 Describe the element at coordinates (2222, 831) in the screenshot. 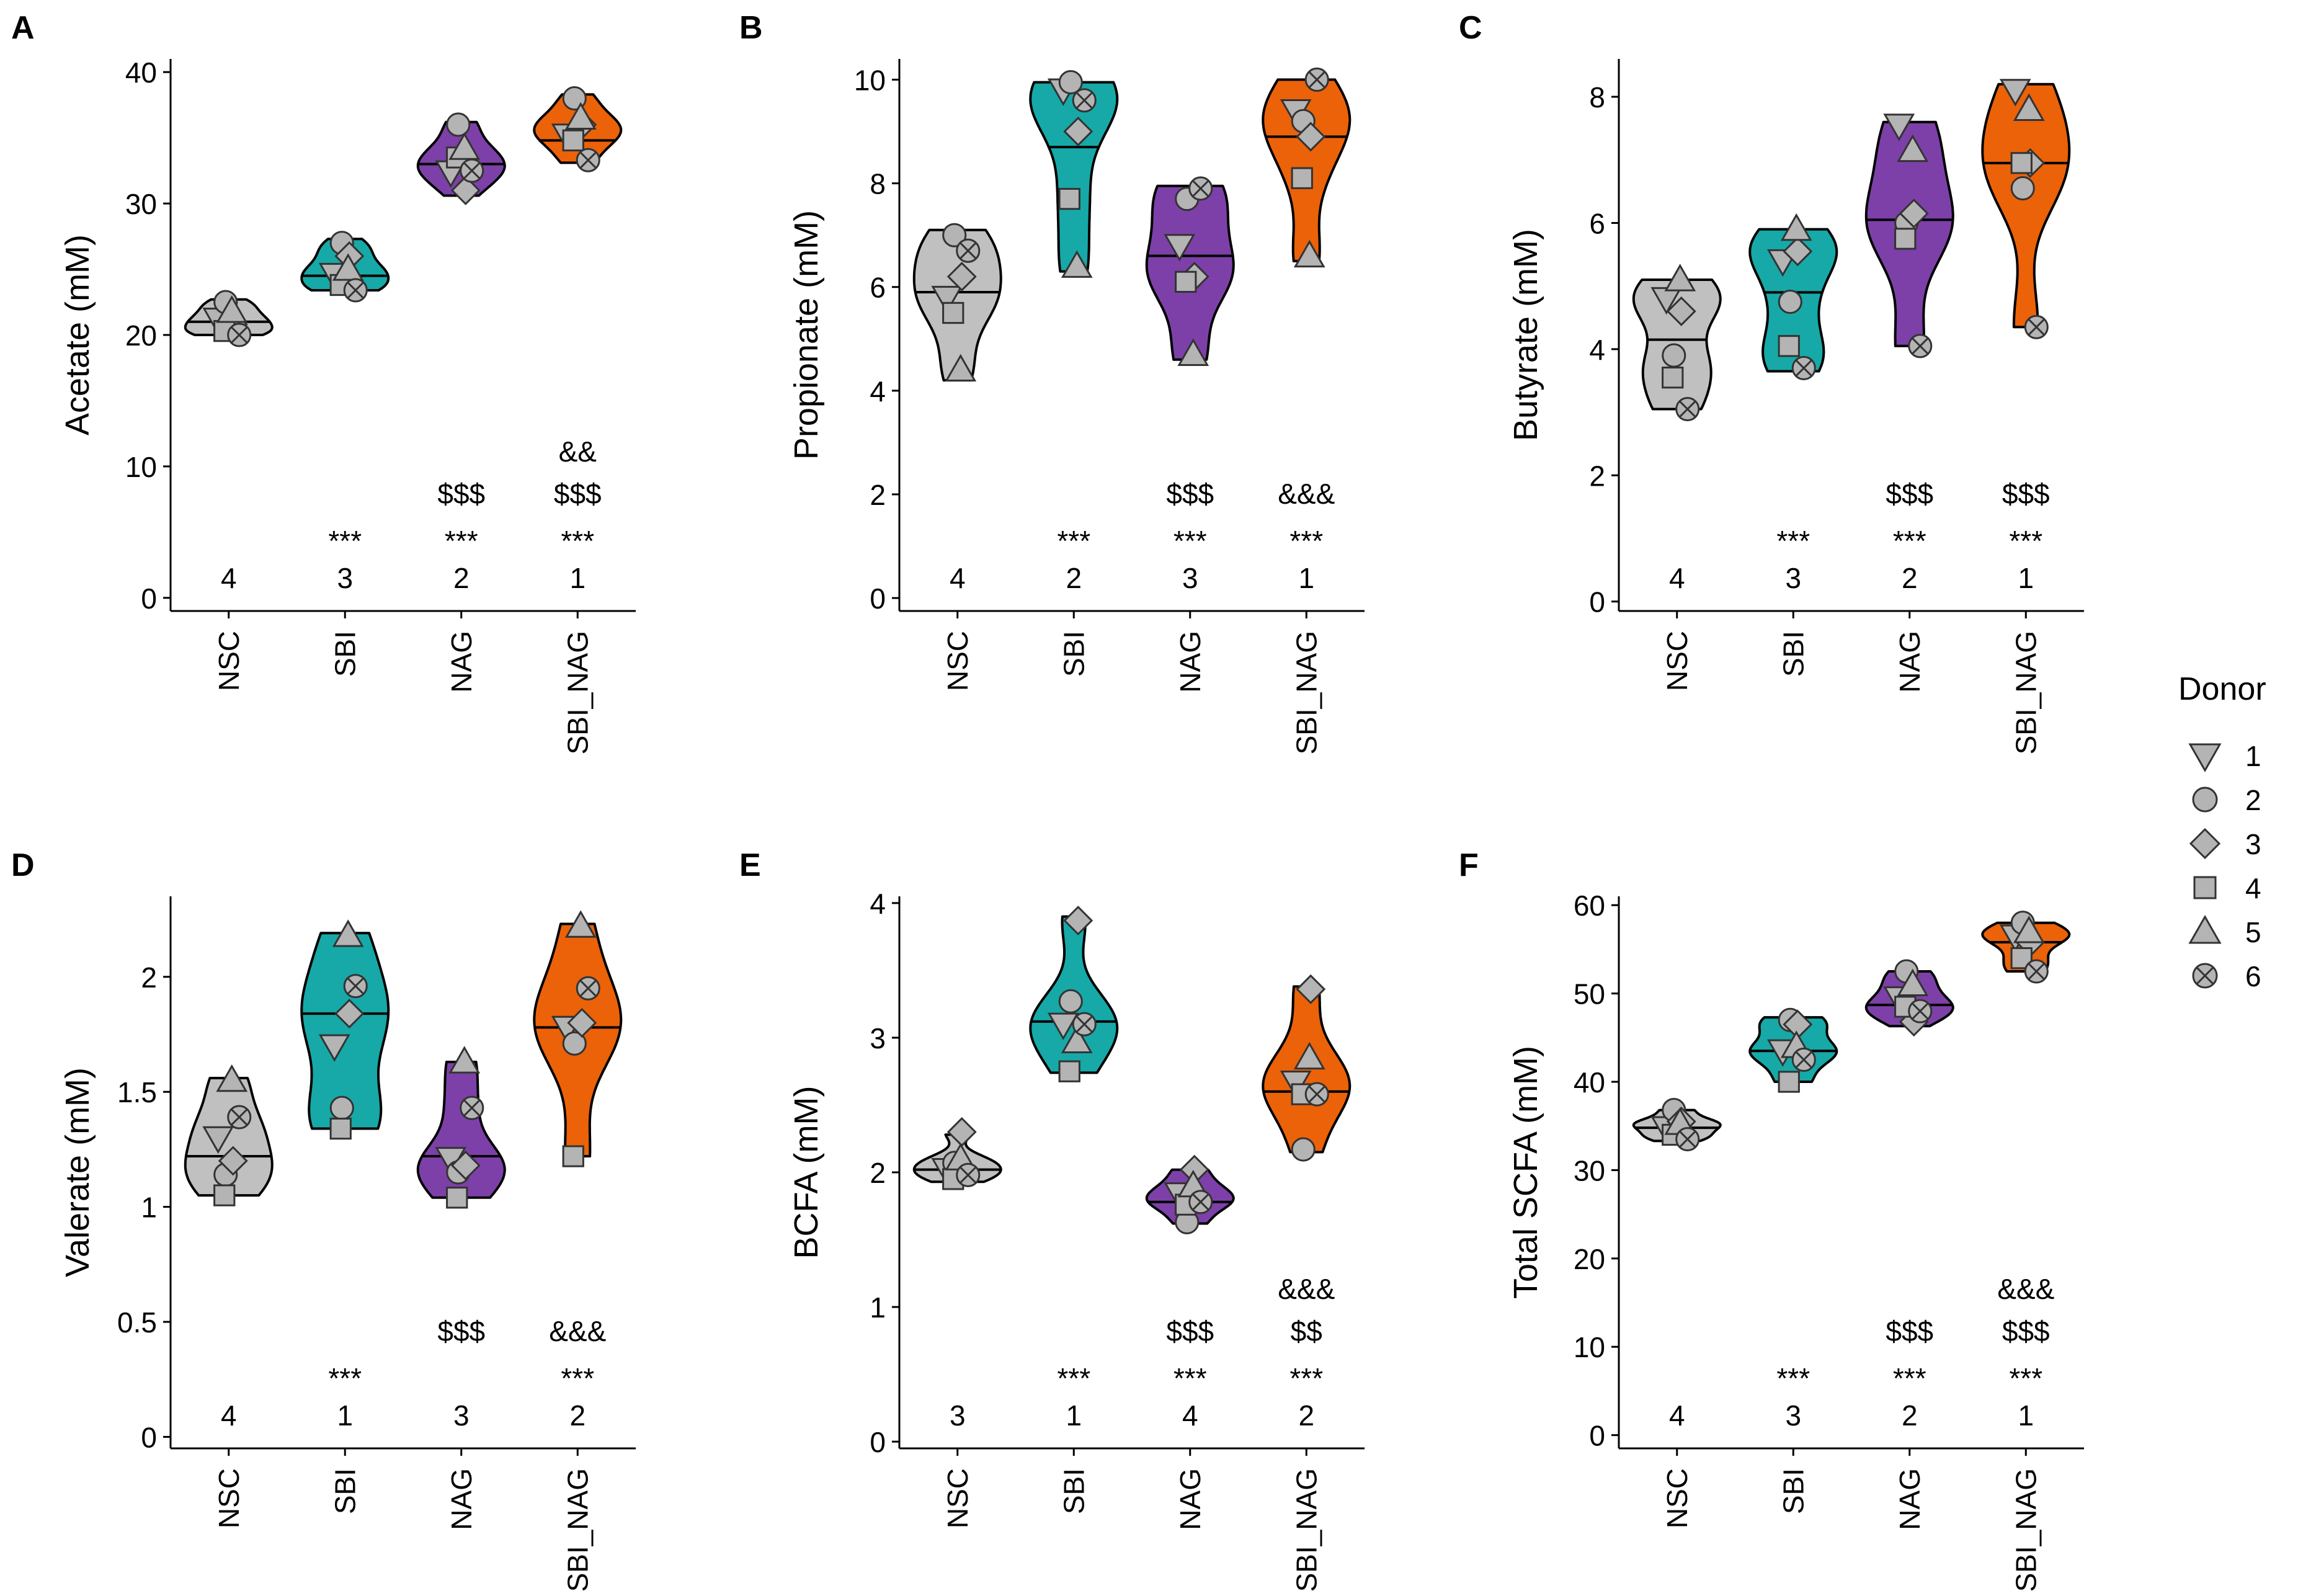

I see `legend: Donor 1 2 3 4 5 6` at that location.